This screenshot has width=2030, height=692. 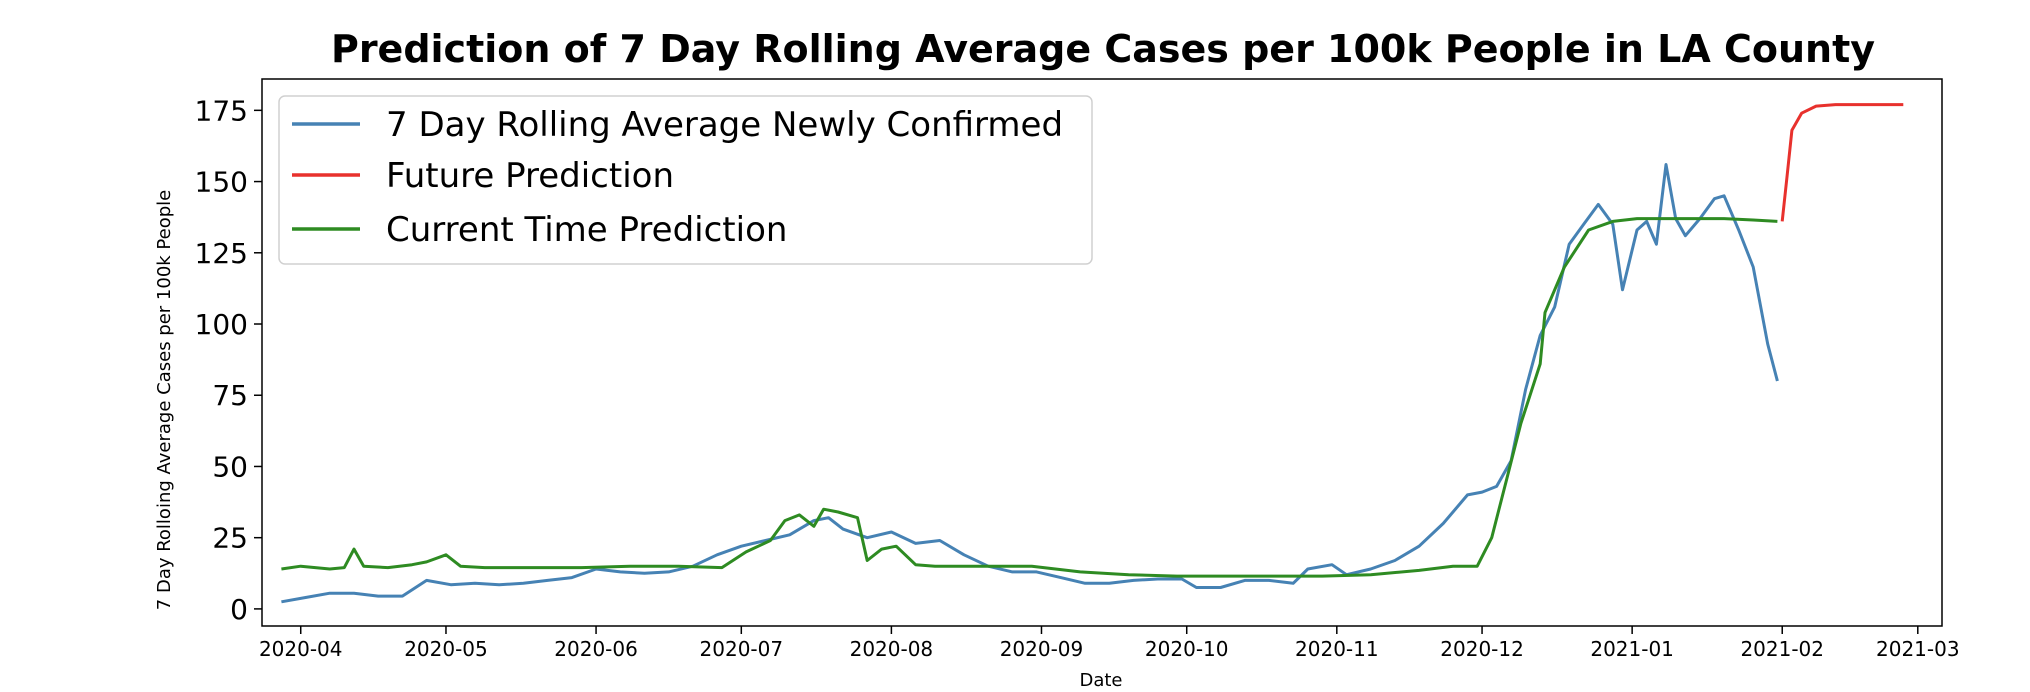 I want to click on y-tick-label: 125, so click(x=221, y=253).